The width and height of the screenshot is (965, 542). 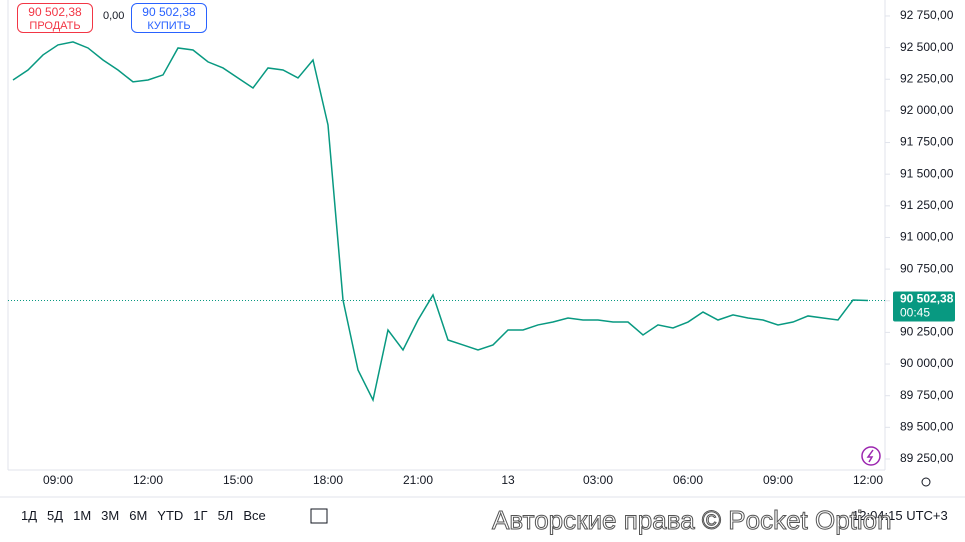 I want to click on range-button: 1М, so click(x=82, y=515).